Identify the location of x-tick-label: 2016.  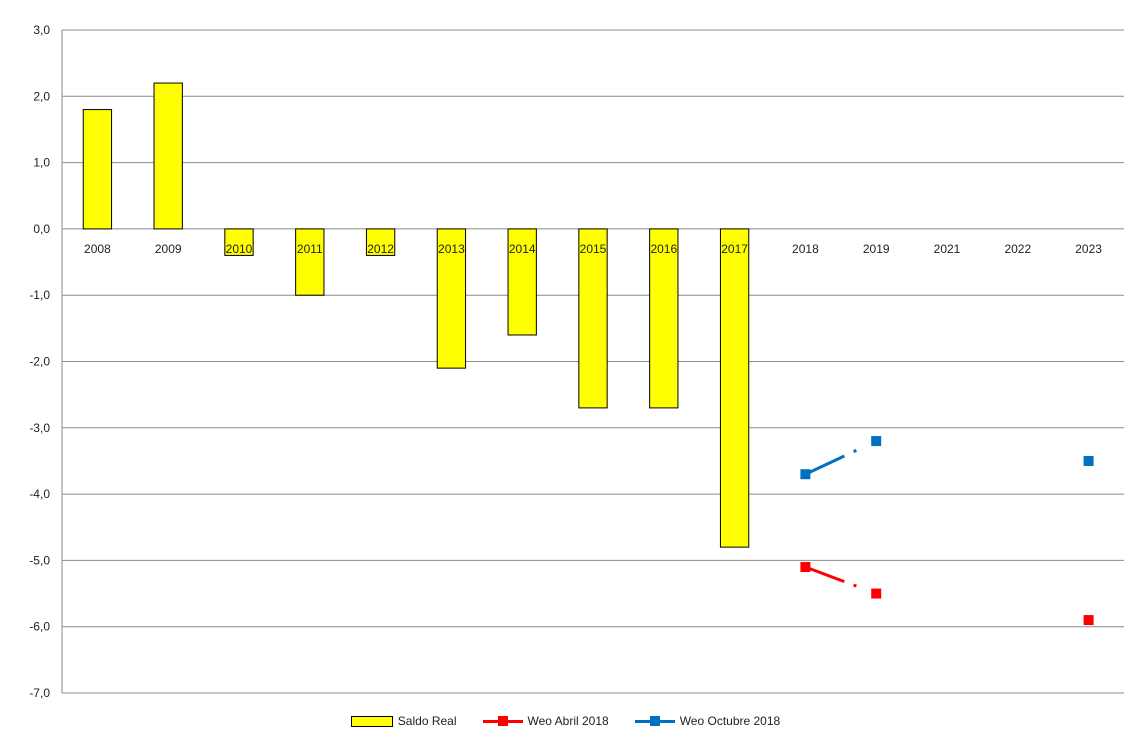
(663, 249).